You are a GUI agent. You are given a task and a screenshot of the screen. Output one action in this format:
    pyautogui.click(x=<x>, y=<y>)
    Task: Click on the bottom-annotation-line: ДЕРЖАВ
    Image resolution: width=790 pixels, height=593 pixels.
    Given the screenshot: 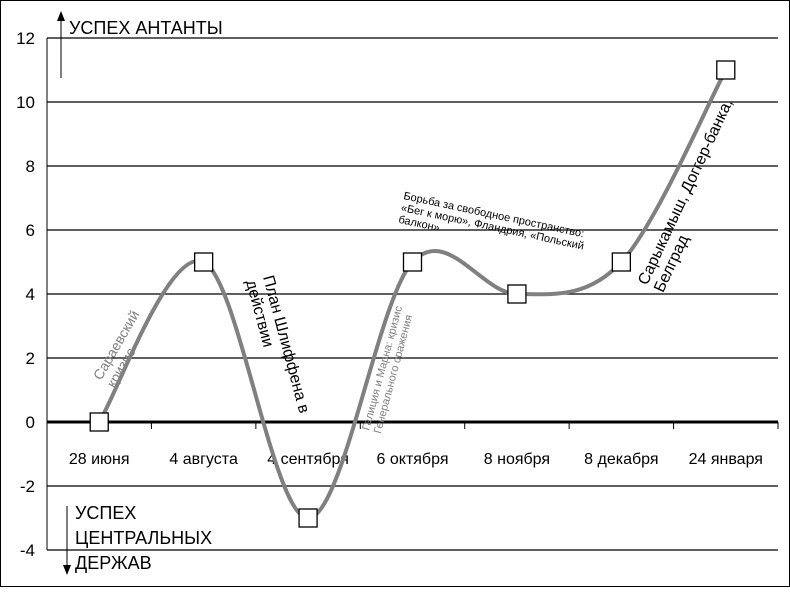 What is the action you would take?
    pyautogui.click(x=113, y=563)
    